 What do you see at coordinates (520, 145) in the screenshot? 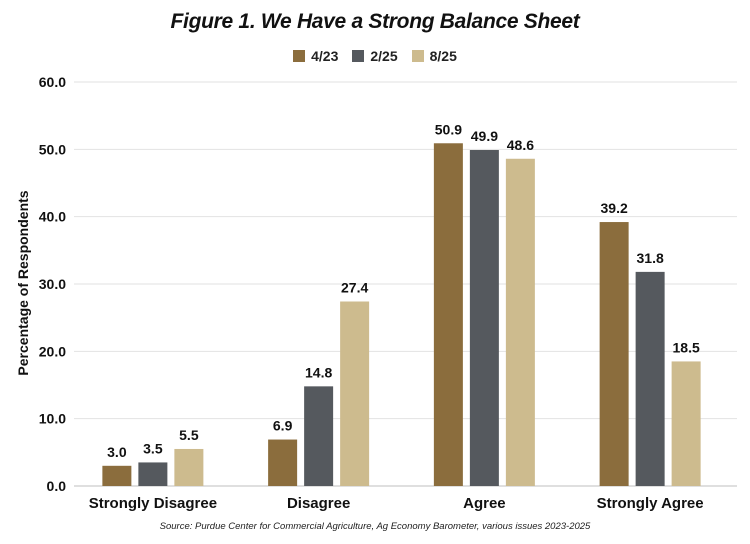
I see `data-label: 48.6` at bounding box center [520, 145].